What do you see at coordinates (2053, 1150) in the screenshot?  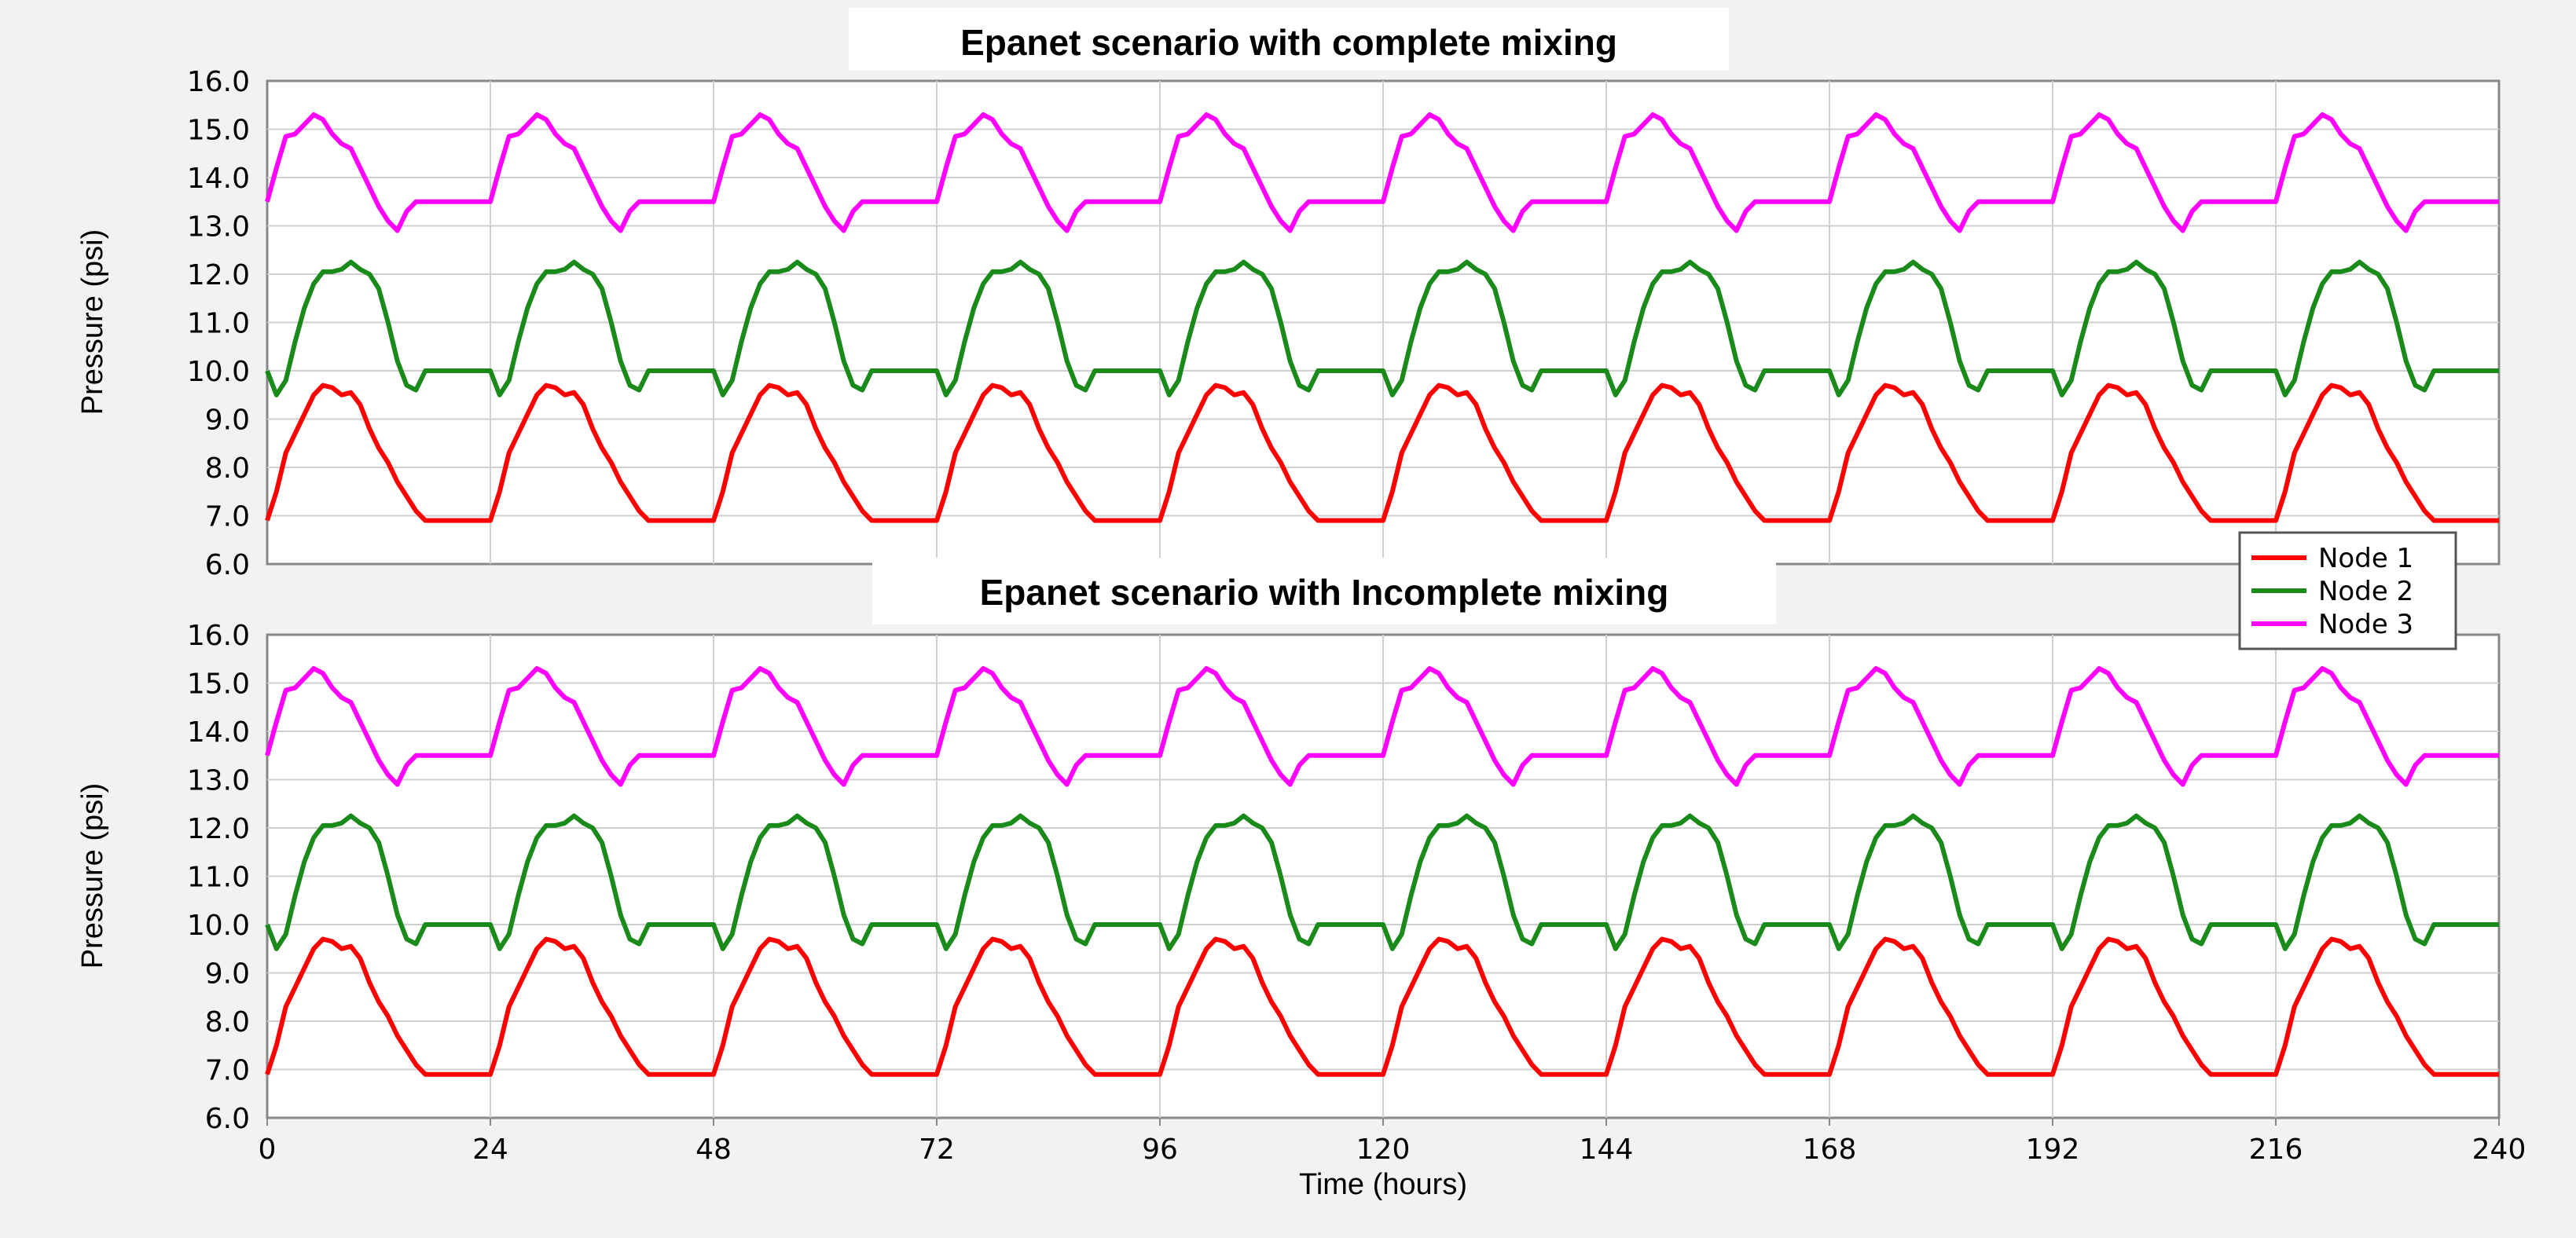 I see `x-tick-192: 192` at bounding box center [2053, 1150].